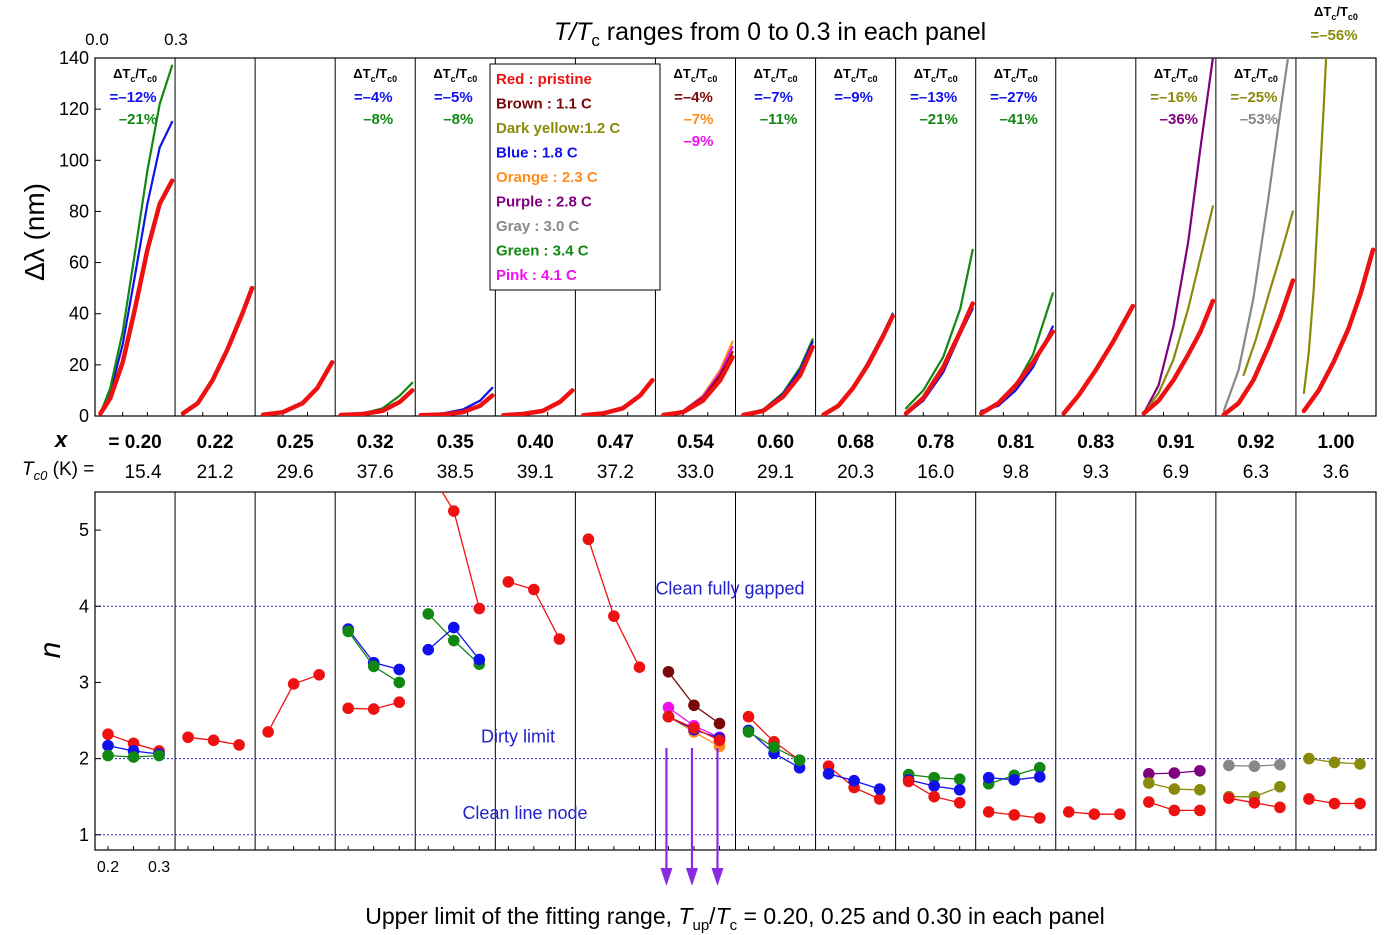 This screenshot has height=935, width=1386. What do you see at coordinates (295, 472) in the screenshot?
I see `composition-tc: 29.6` at bounding box center [295, 472].